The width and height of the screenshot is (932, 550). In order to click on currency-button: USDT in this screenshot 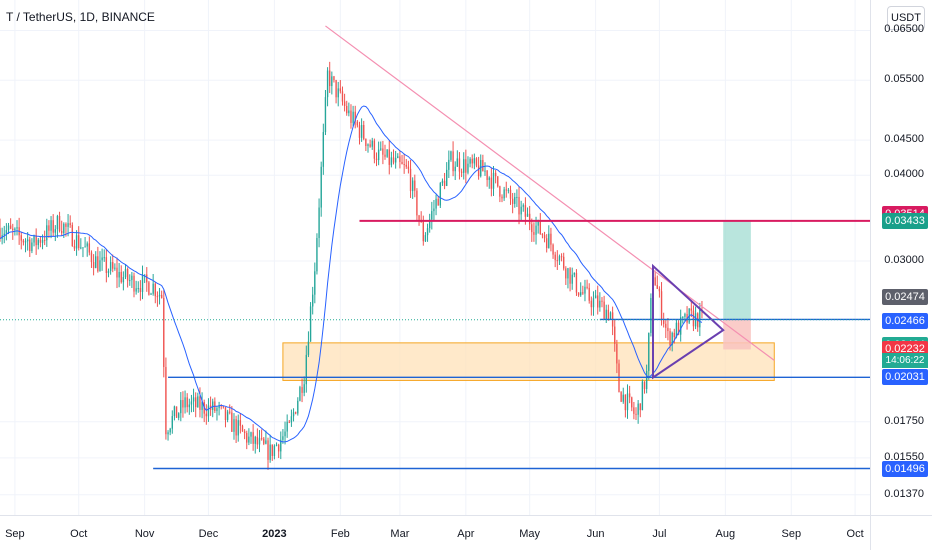, I will do `click(906, 18)`.